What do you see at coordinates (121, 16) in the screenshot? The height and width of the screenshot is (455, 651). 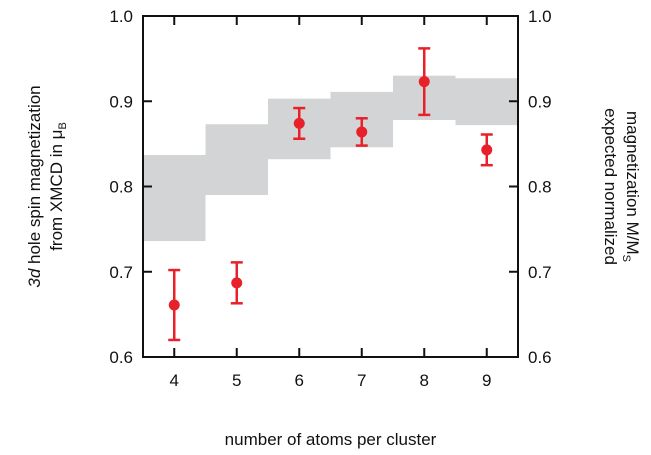 I see `y-tick-label-left-1: 1.0` at bounding box center [121, 16].